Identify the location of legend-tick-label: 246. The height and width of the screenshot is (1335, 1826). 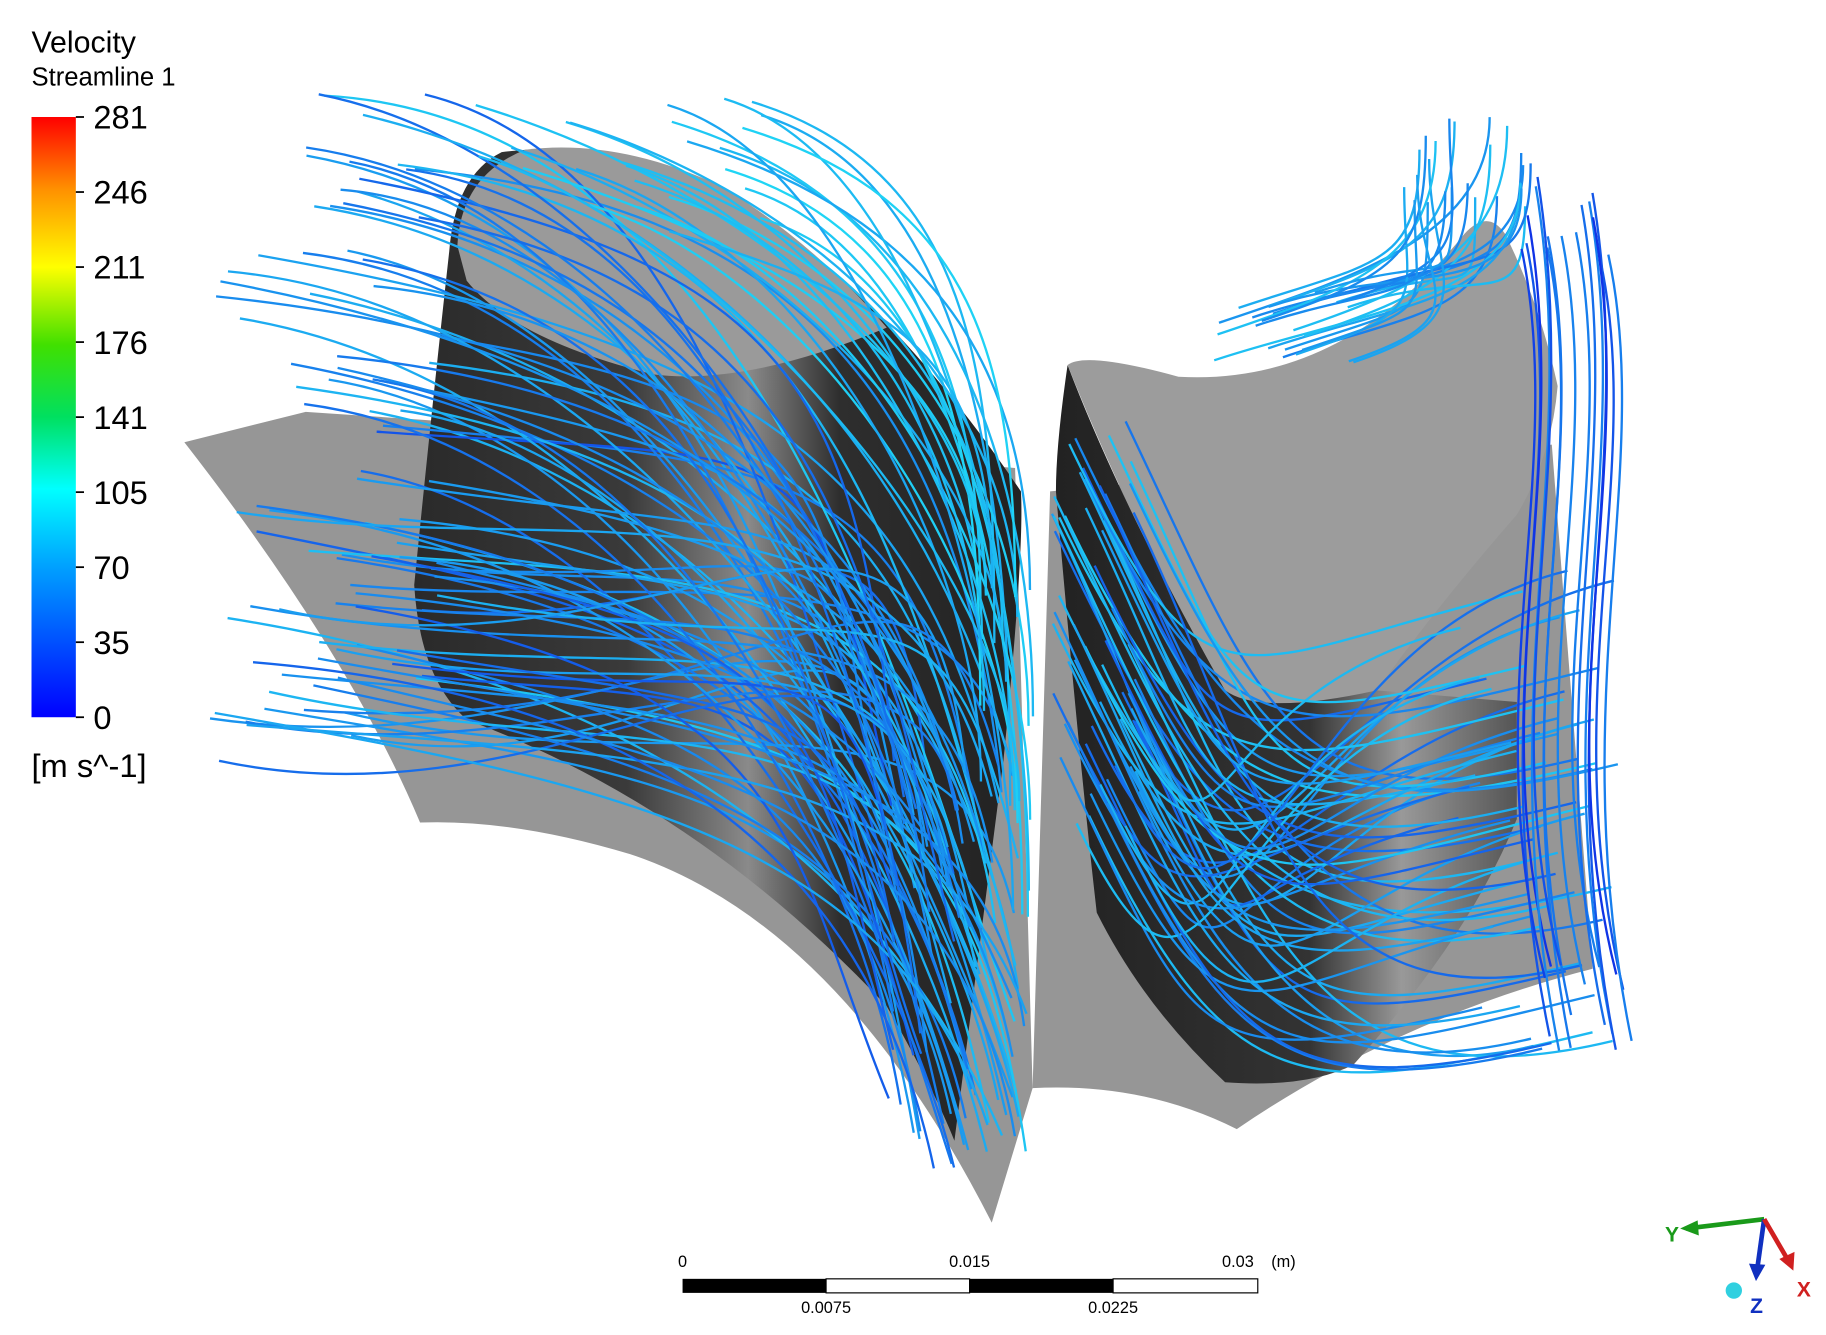
(120, 192).